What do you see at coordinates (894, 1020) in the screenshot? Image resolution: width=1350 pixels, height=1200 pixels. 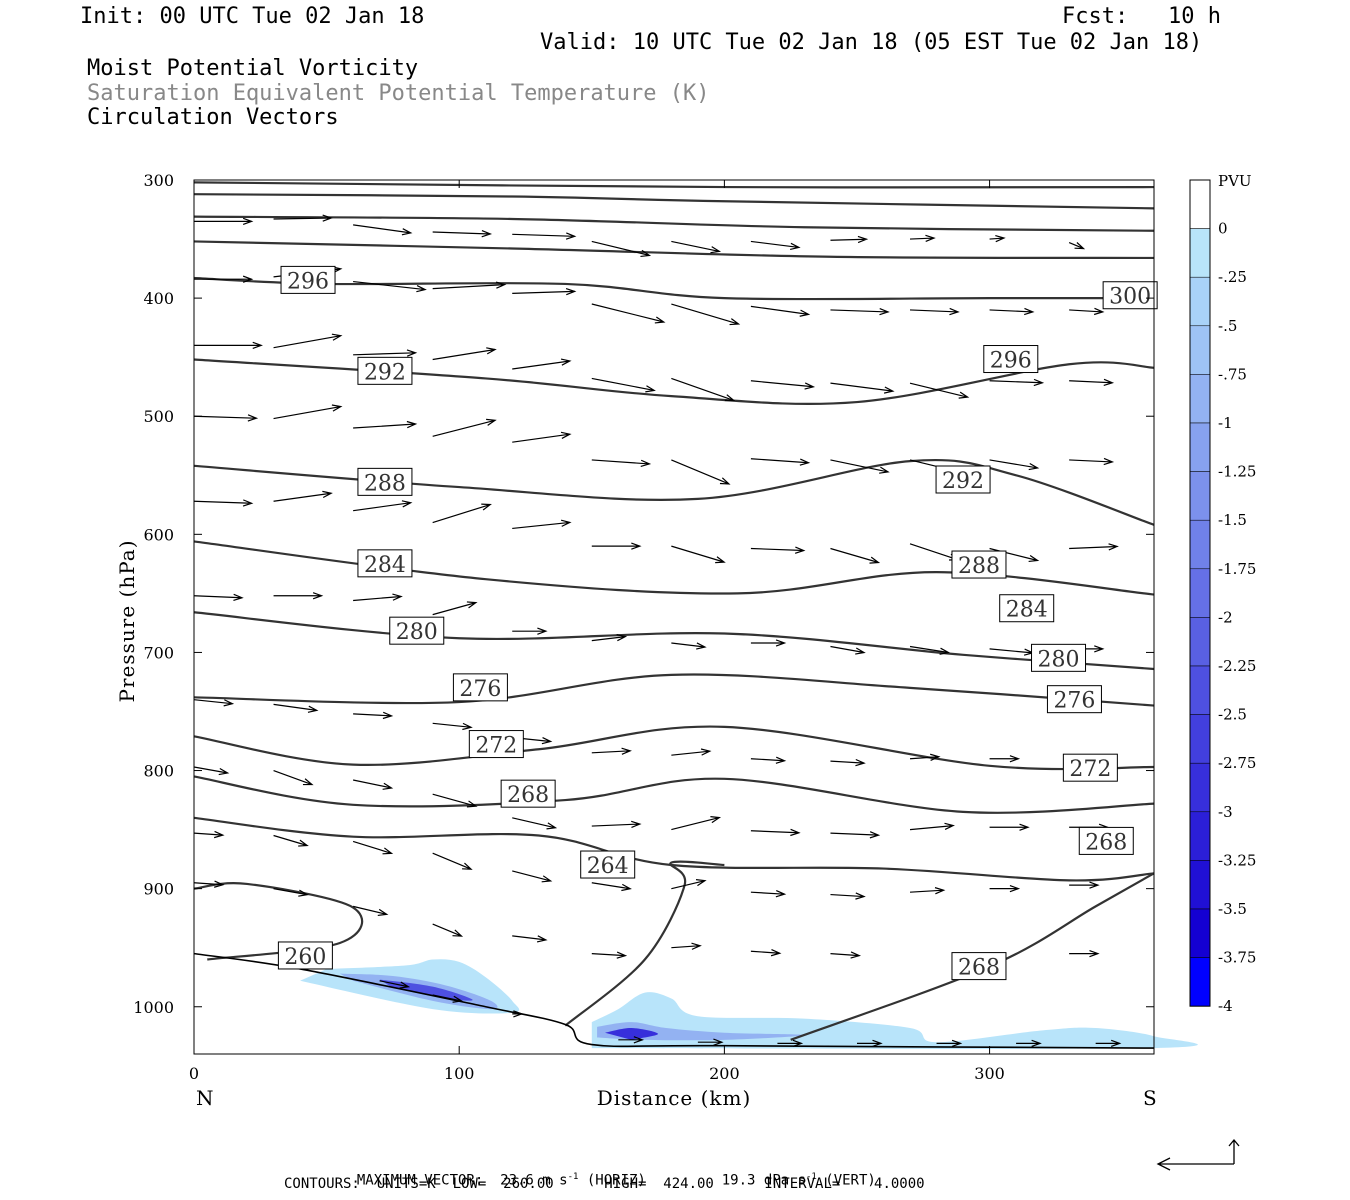 I see `pv-shade-region` at bounding box center [894, 1020].